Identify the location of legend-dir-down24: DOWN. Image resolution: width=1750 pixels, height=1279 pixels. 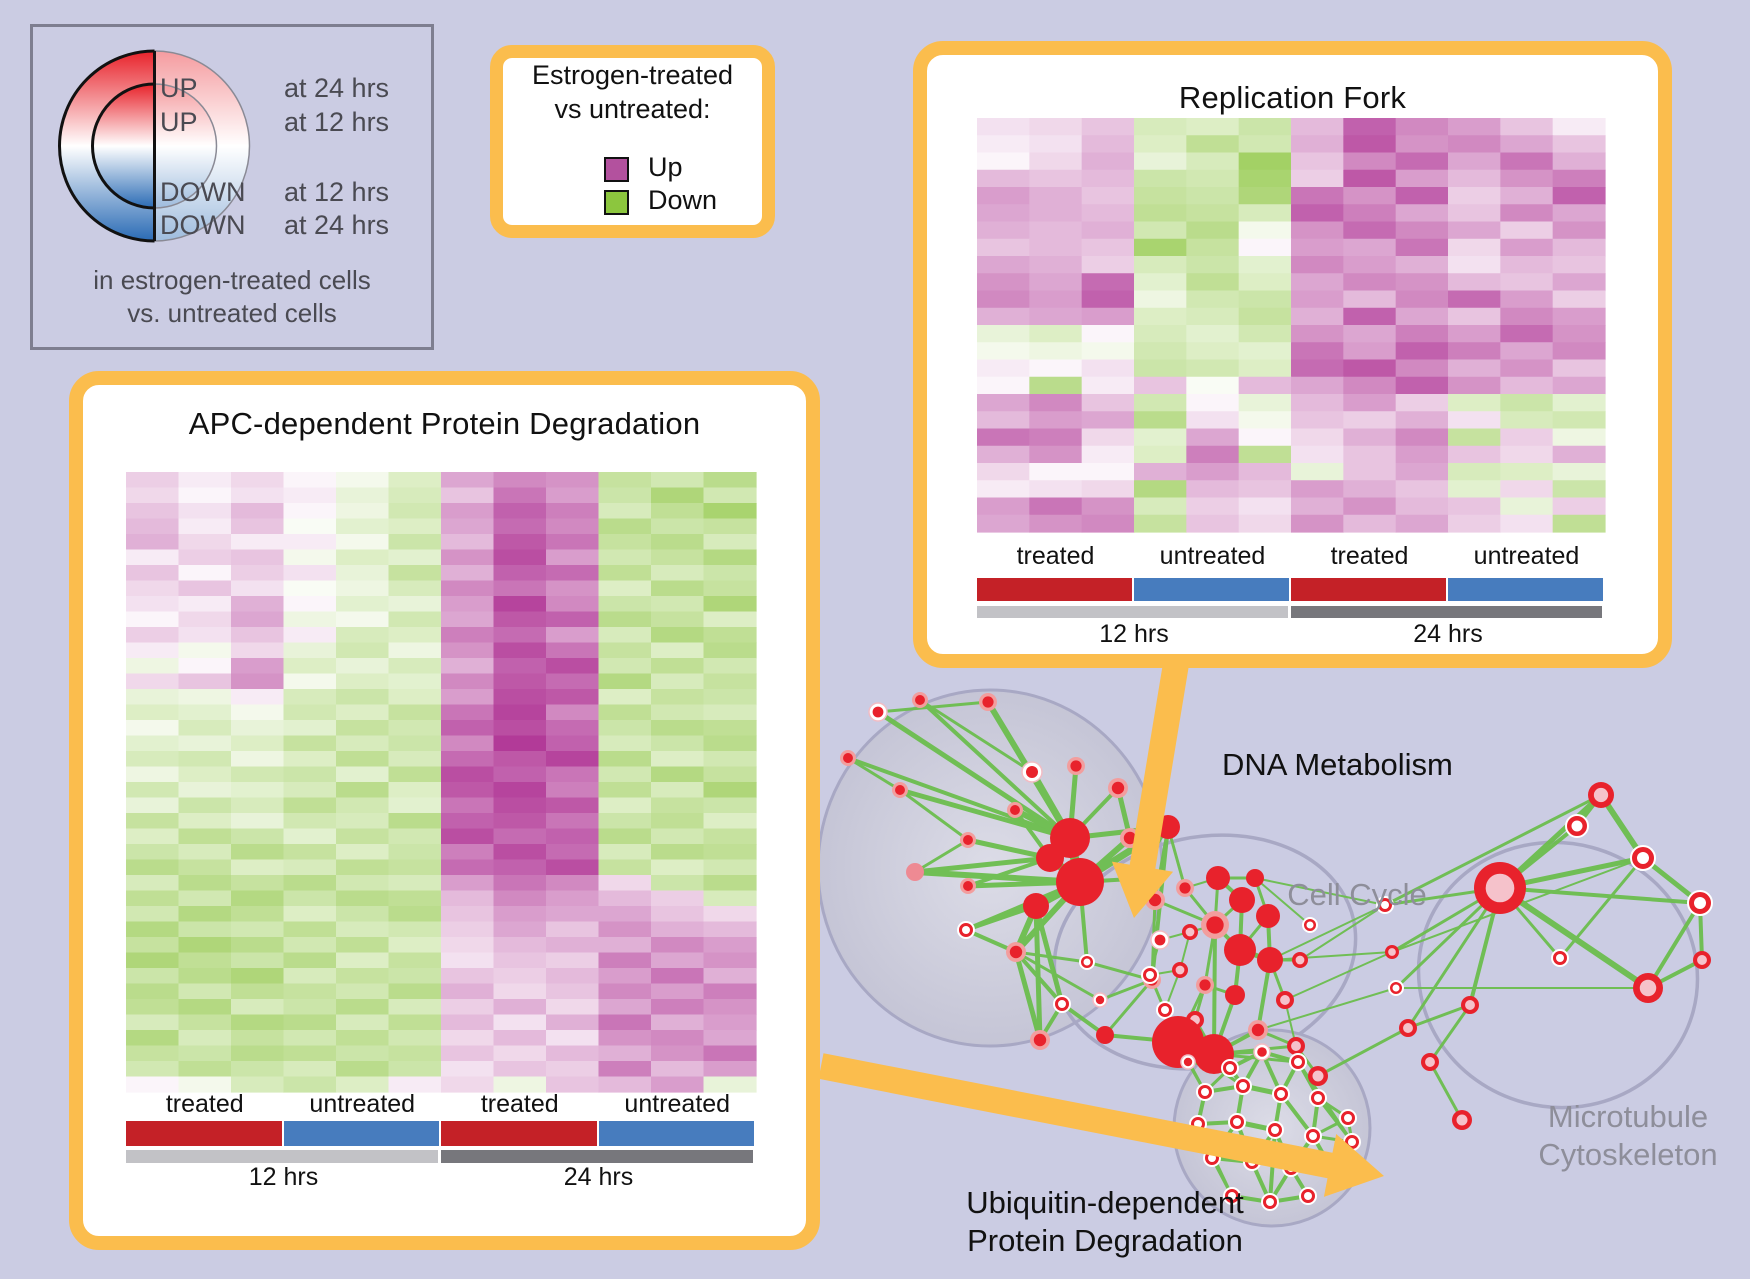
(203, 225).